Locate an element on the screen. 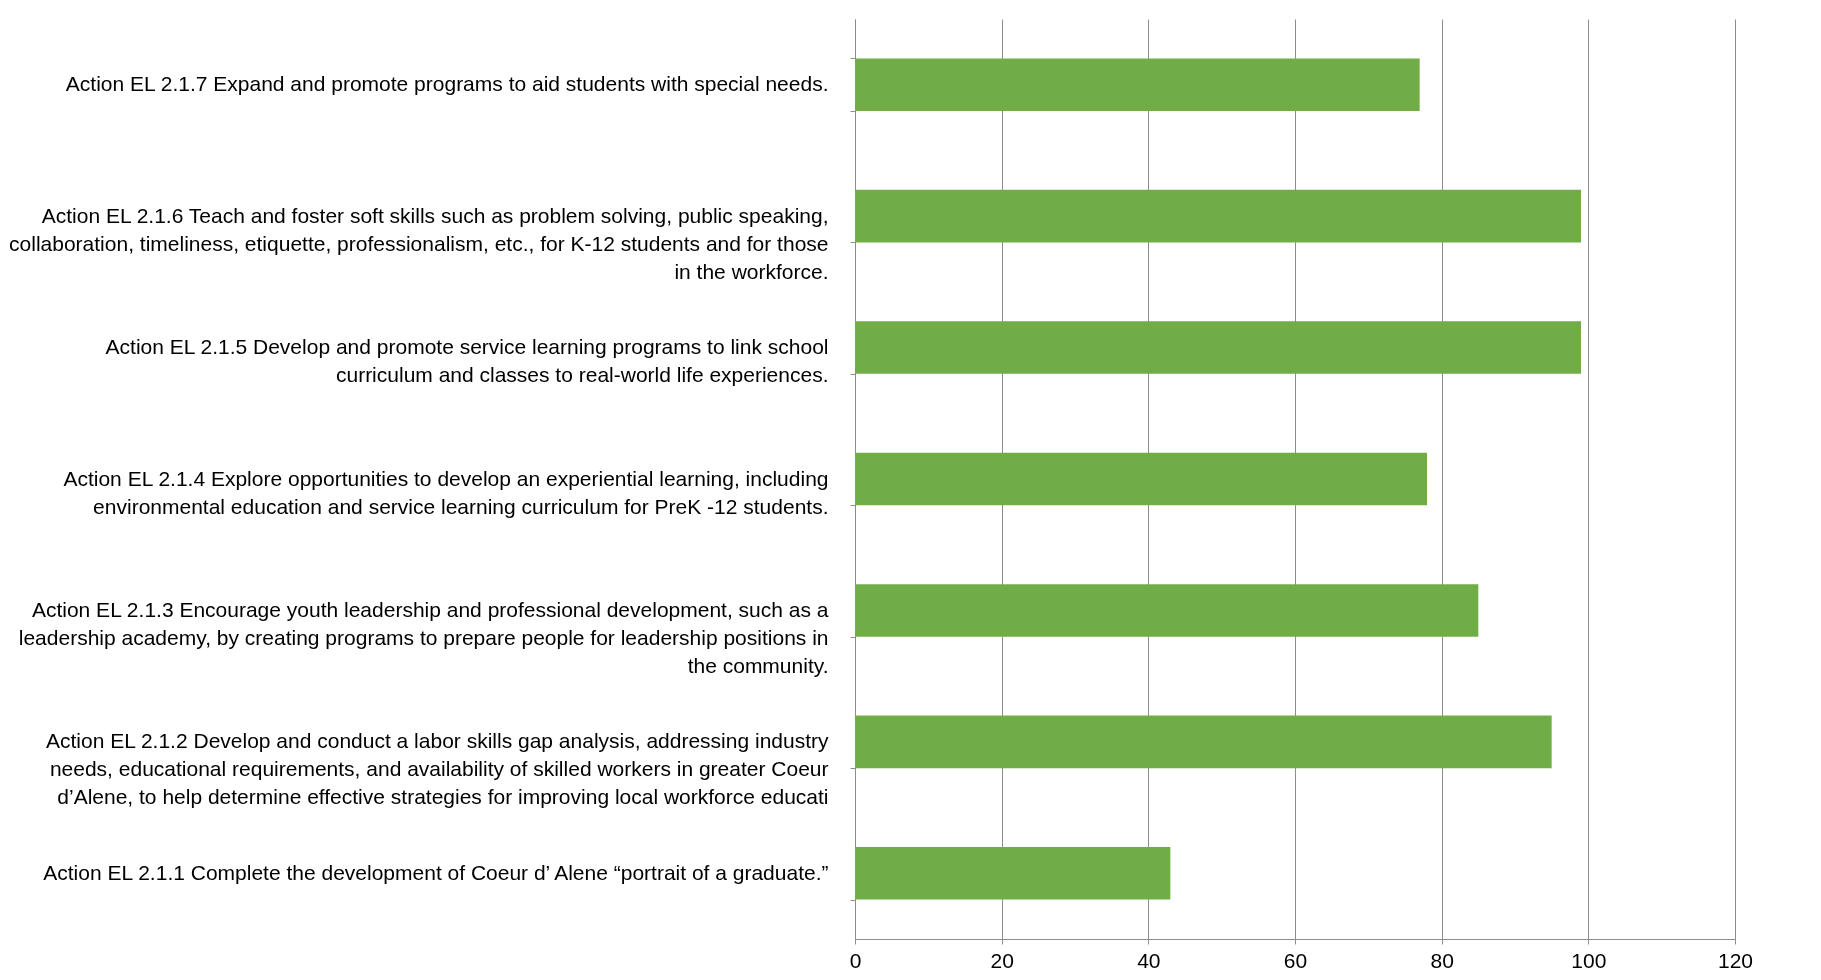  x-tick-label: 80 is located at coordinates (1442, 960).